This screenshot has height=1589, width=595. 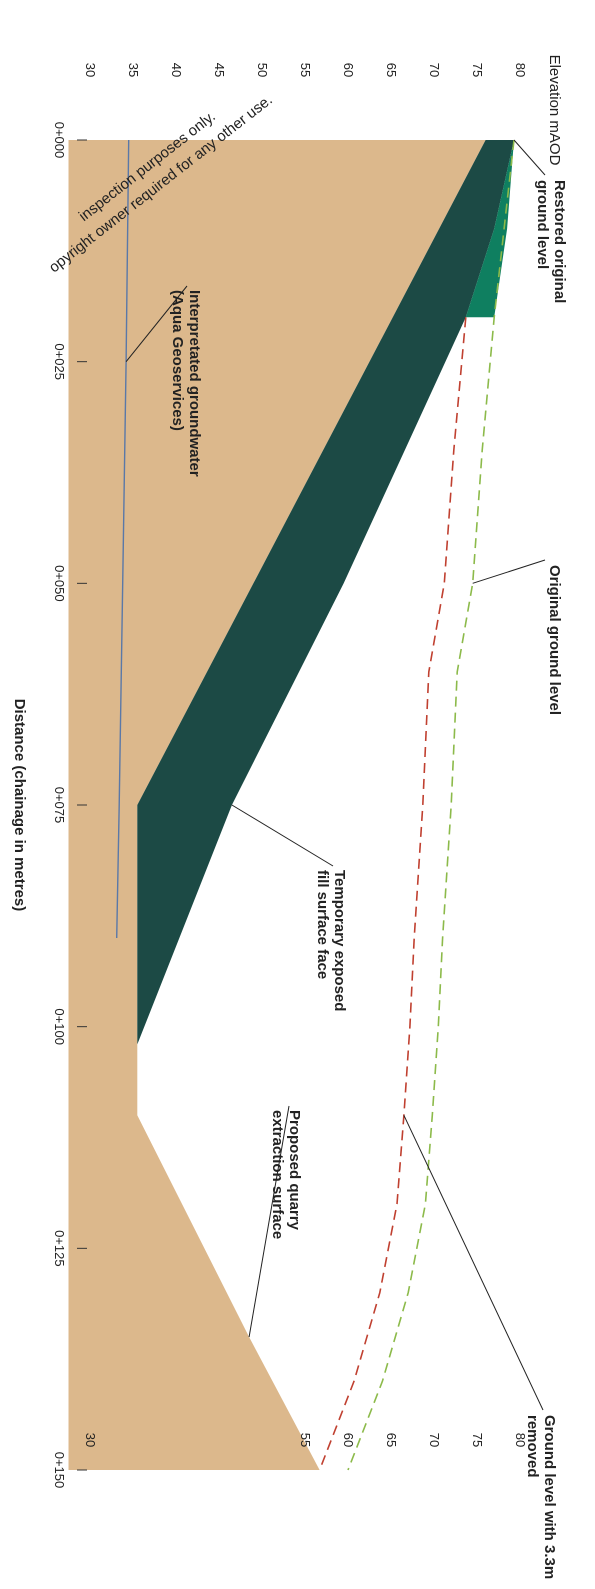 What do you see at coordinates (59, 140) in the screenshot?
I see `x-tick-label: 0+000` at bounding box center [59, 140].